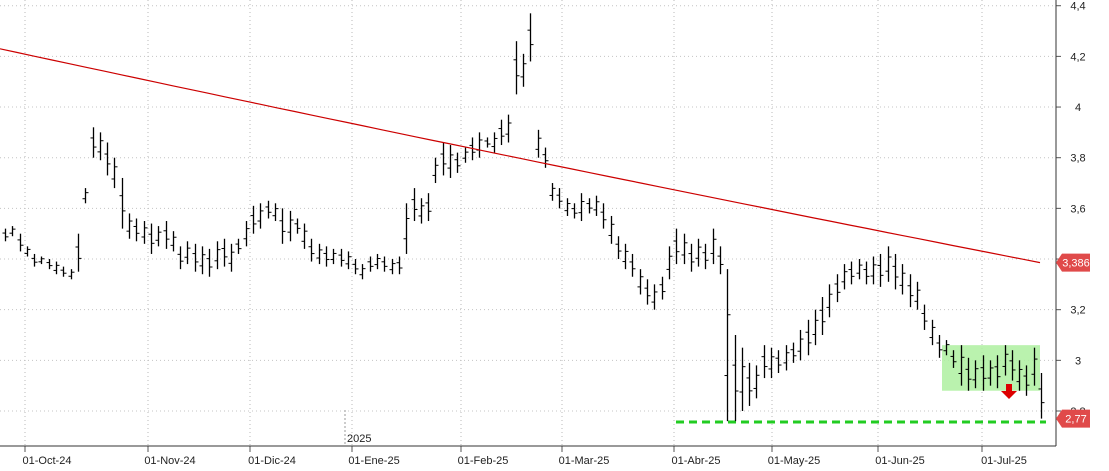  Describe the element at coordinates (1077, 7) in the screenshot. I see `y-tick-label: 4,4` at that location.